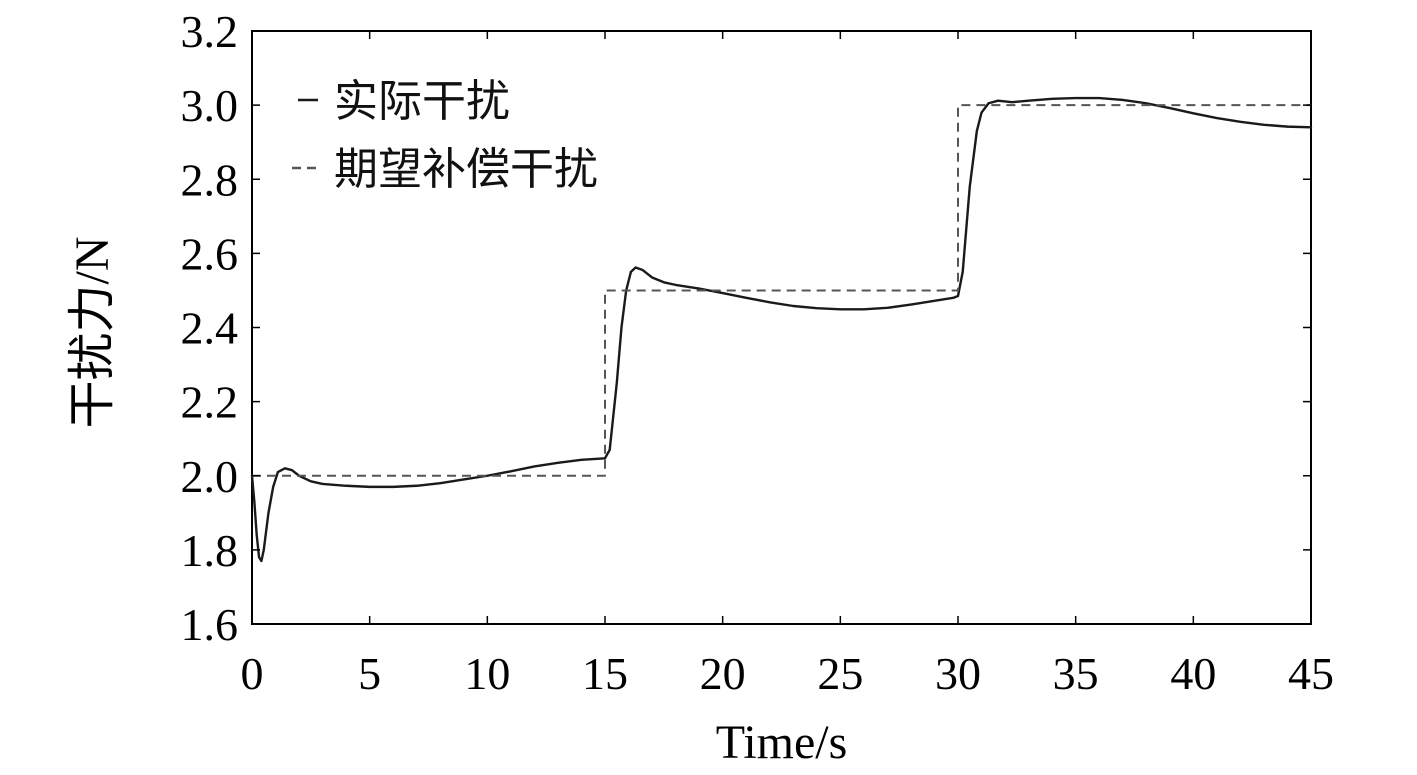 Image resolution: width=1417 pixels, height=775 pixels. Describe the element at coordinates (210, 328) in the screenshot. I see `y-tick-label: 2.4` at that location.